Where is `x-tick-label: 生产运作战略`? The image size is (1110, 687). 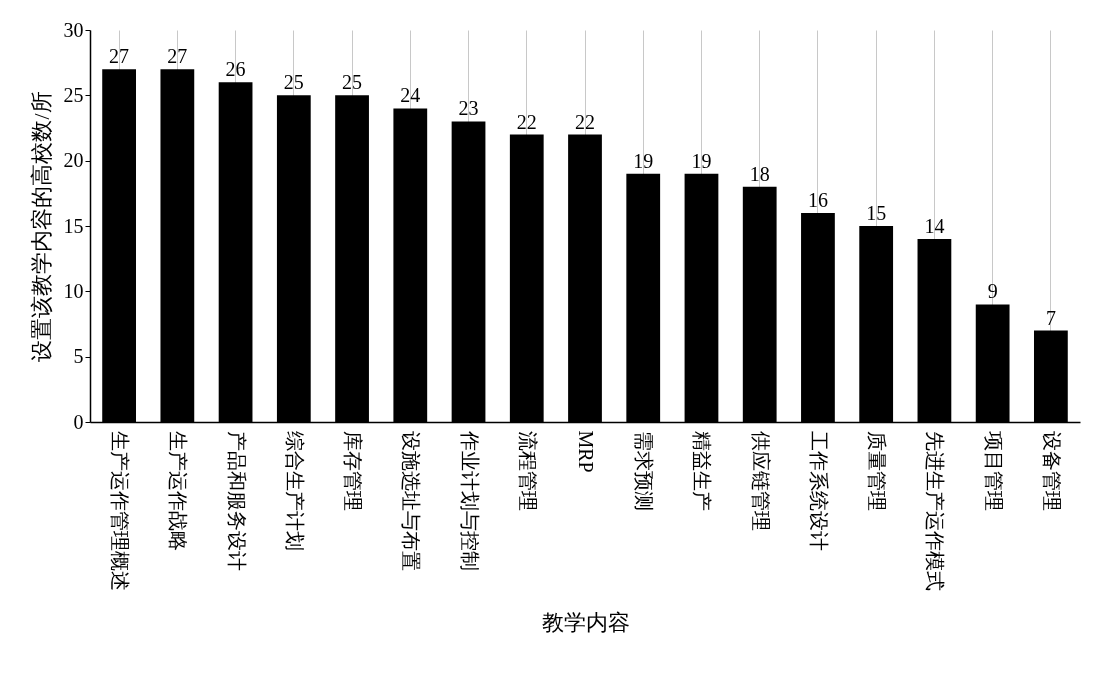
x-tick-label: 生产运作战略 is located at coordinates (178, 490).